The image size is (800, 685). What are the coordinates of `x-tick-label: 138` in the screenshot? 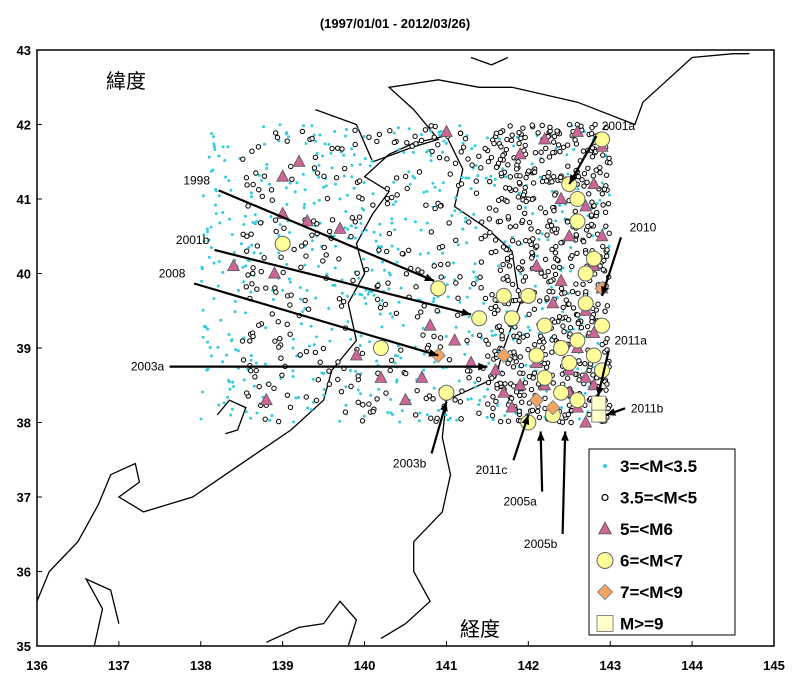 It's located at (201, 665).